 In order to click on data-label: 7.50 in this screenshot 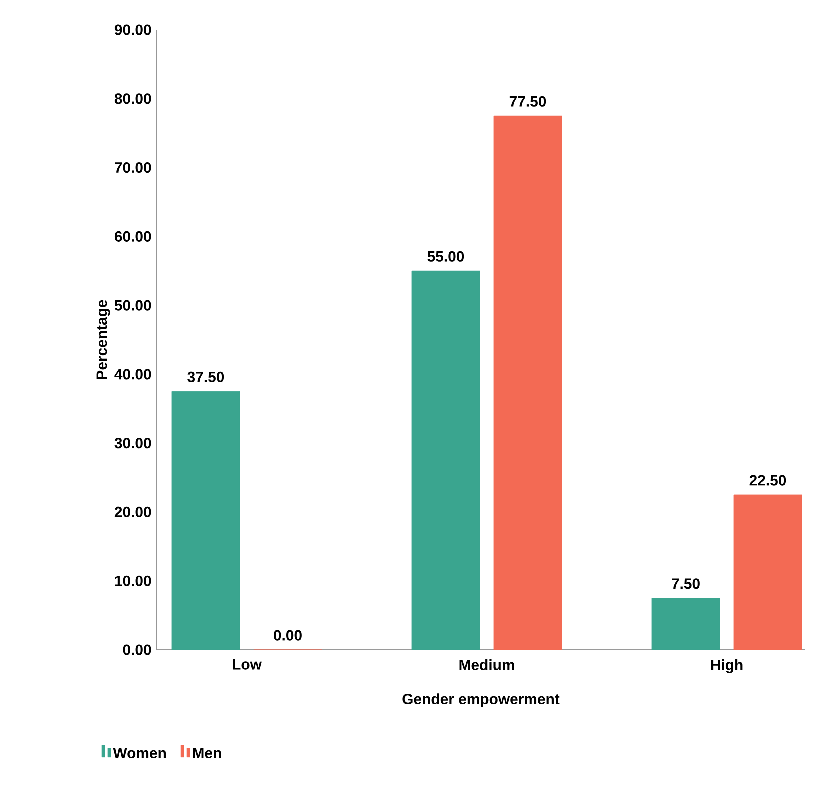, I will do `click(686, 584)`.